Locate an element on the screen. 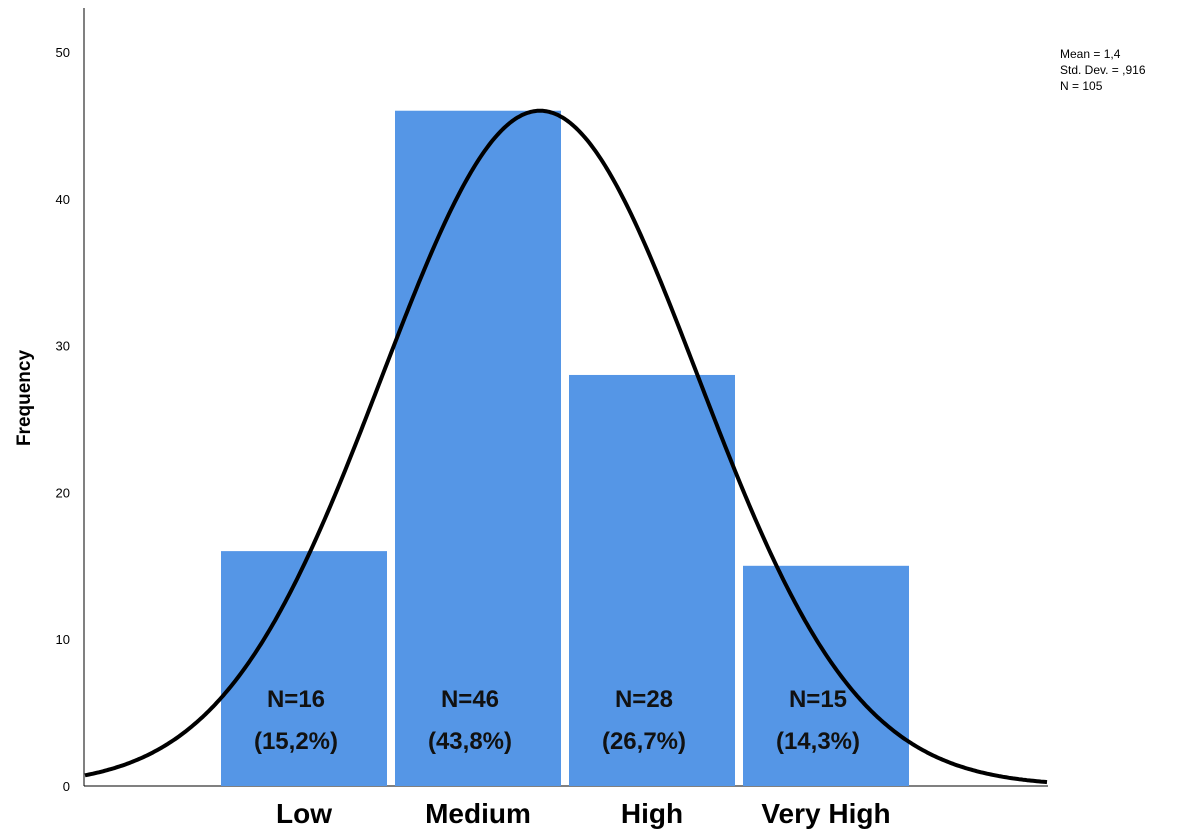 This screenshot has width=1181, height=833. bar-count-label: N=15 is located at coordinates (818, 699).